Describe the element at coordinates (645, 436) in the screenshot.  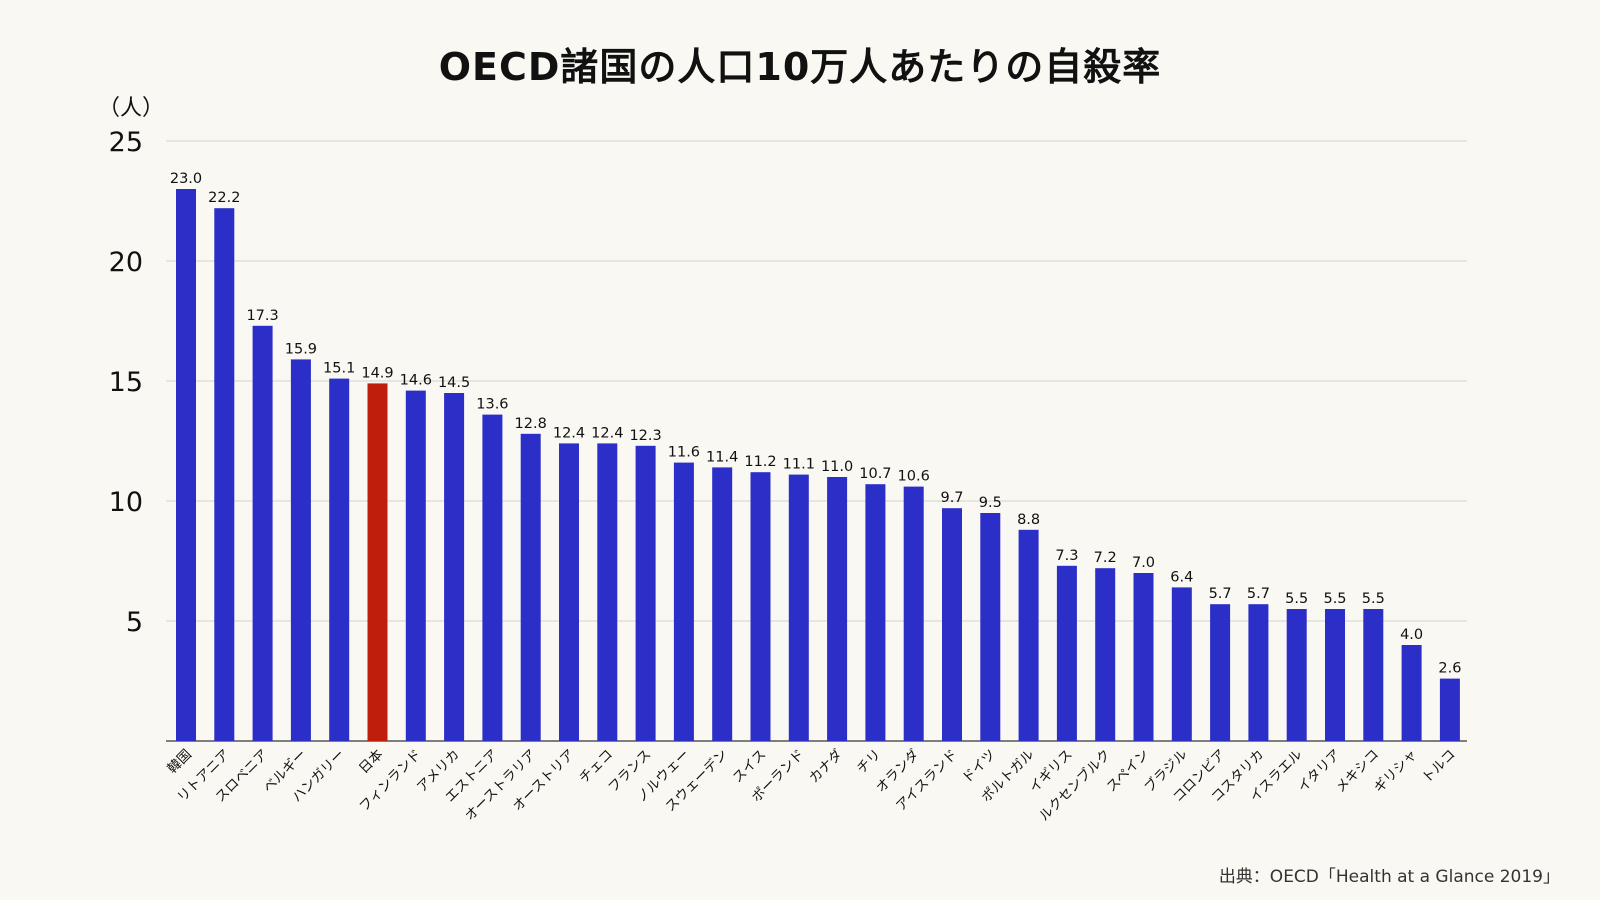
I see `data-label: 12.3` at that location.